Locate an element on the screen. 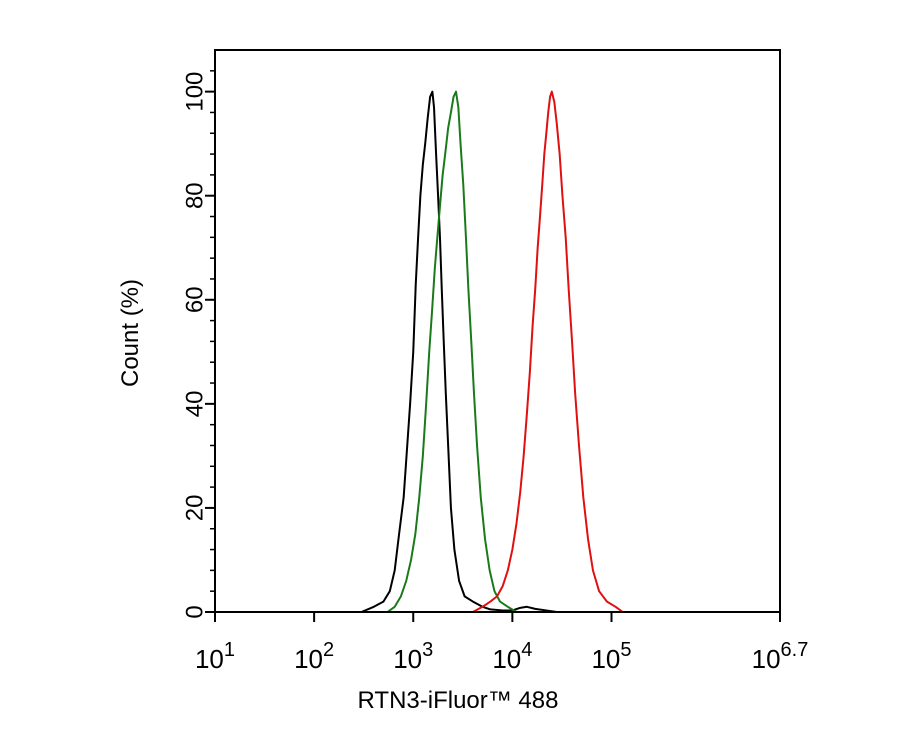  y-tick-label: 40 is located at coordinates (195, 404).